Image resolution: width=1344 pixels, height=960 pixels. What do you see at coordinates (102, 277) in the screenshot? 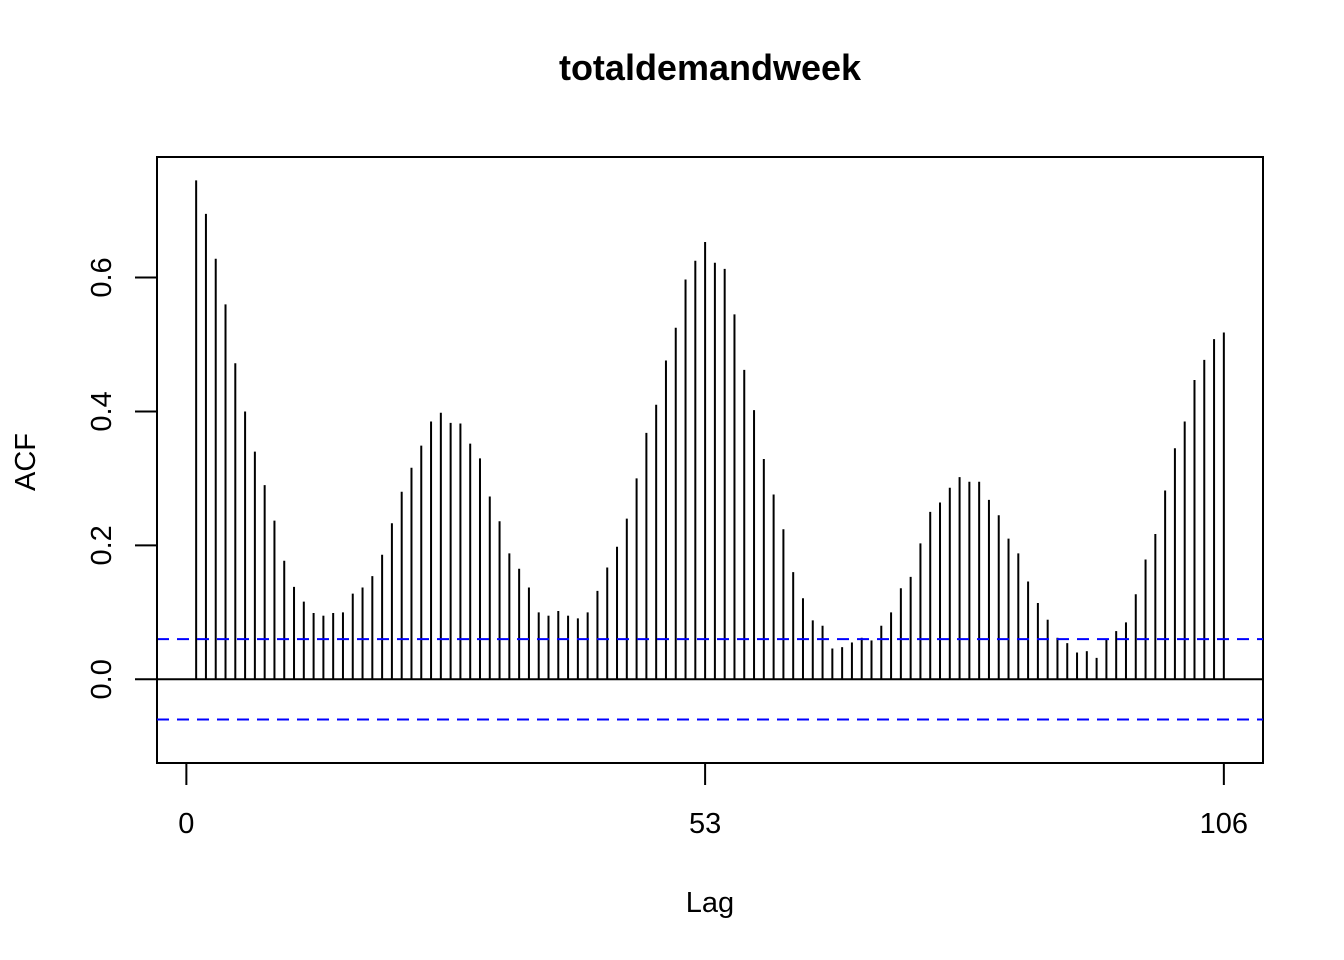
I see `y-tick-label: 0.6` at bounding box center [102, 277].